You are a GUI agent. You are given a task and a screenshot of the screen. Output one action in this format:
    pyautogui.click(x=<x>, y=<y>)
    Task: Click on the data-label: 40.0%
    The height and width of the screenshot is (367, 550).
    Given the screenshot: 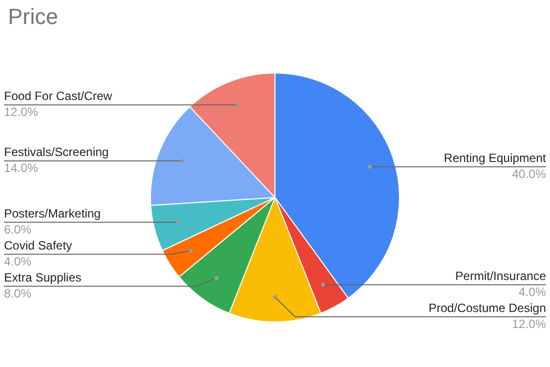 What is the action you would take?
    pyautogui.click(x=529, y=174)
    